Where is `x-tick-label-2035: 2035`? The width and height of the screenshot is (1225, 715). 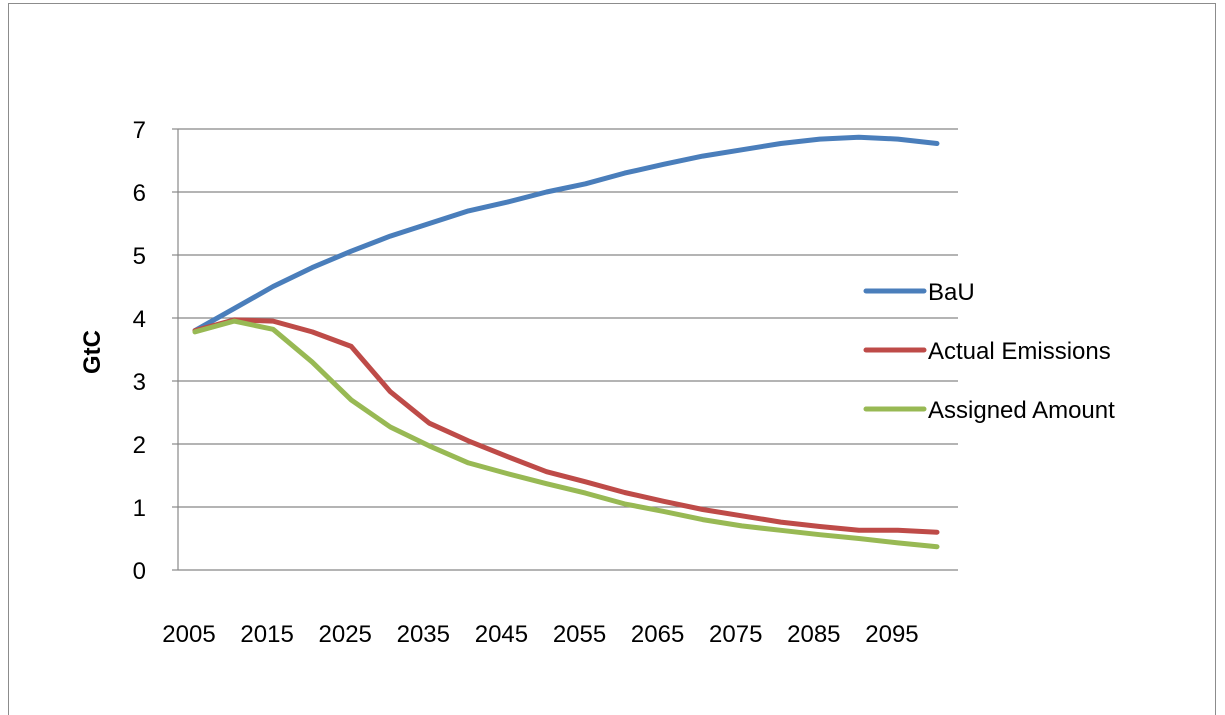 x-tick-label-2035: 2035 is located at coordinates (423, 634).